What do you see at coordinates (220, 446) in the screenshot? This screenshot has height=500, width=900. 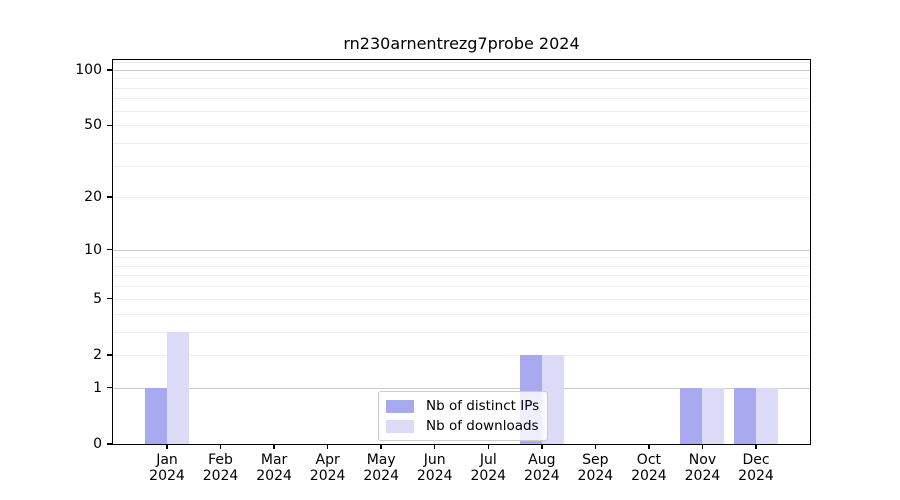 I see `x-tick-feb` at bounding box center [220, 446].